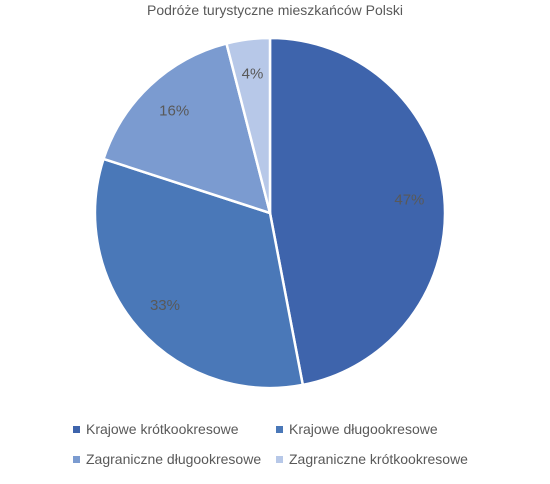  What do you see at coordinates (248, 125) in the screenshot?
I see `pie-slice-zagraniczne-krotkookresowe` at bounding box center [248, 125].